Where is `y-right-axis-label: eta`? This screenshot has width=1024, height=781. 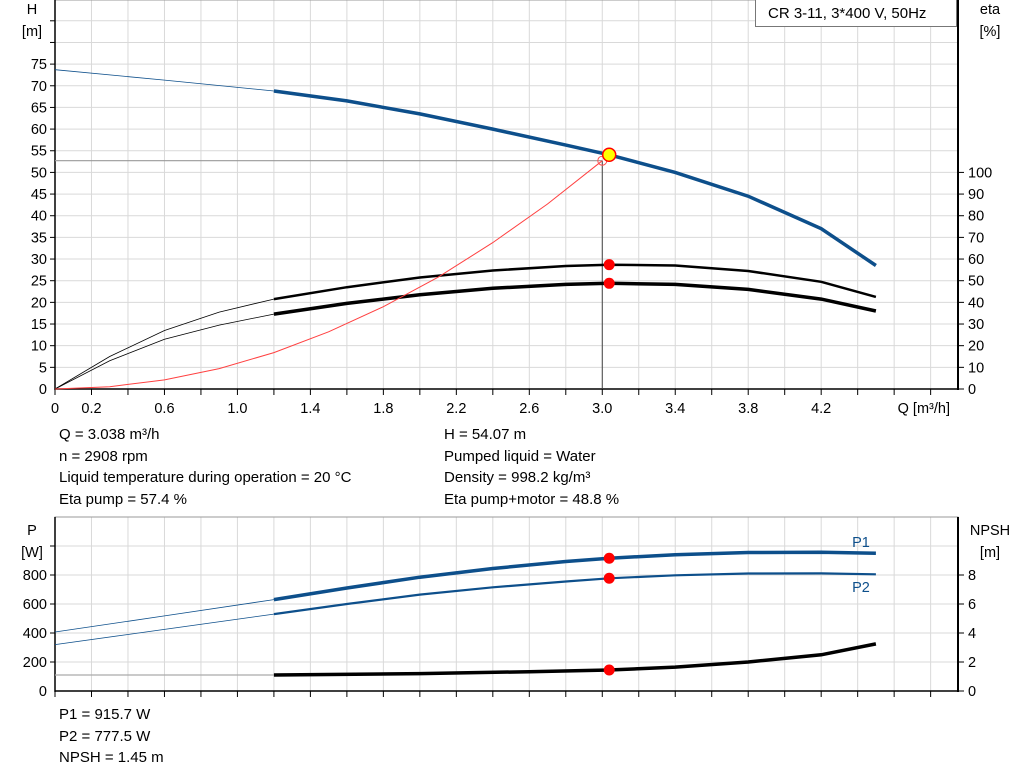 y-right-axis-label: eta is located at coordinates (990, 10).